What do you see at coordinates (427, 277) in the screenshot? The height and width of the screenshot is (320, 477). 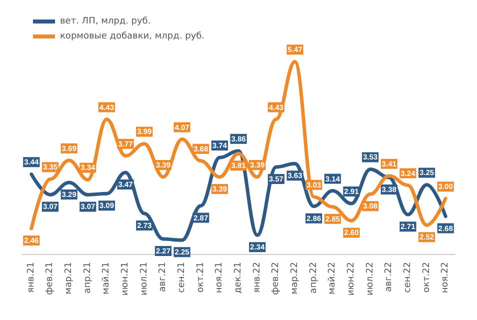 I see `x-tick-label: окт.22` at bounding box center [427, 277].